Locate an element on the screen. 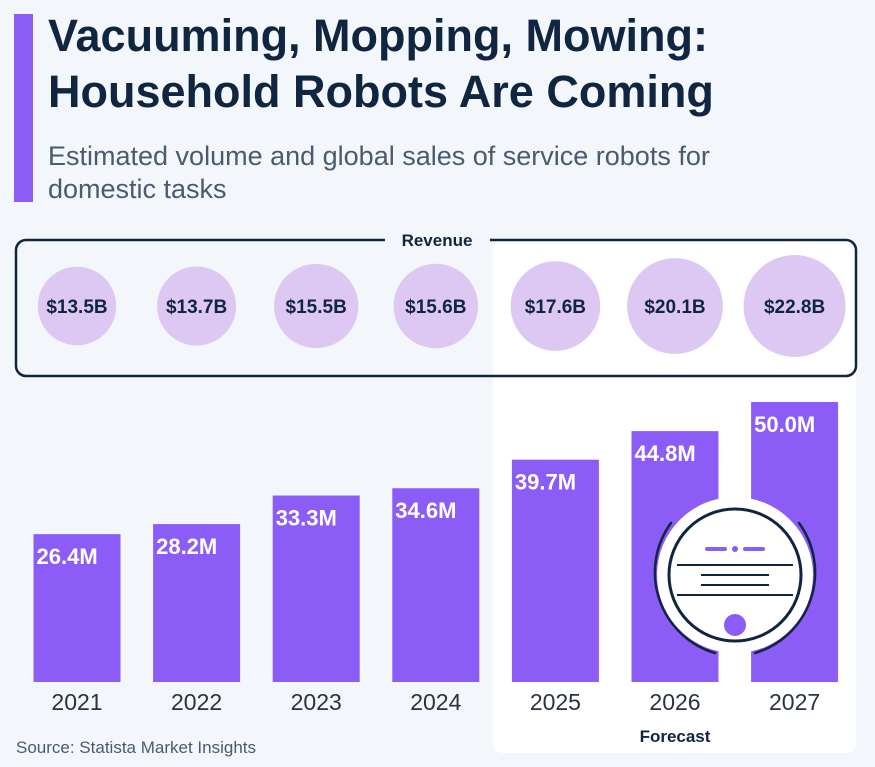  bar-value-label: 28.2M is located at coordinates (186, 546).